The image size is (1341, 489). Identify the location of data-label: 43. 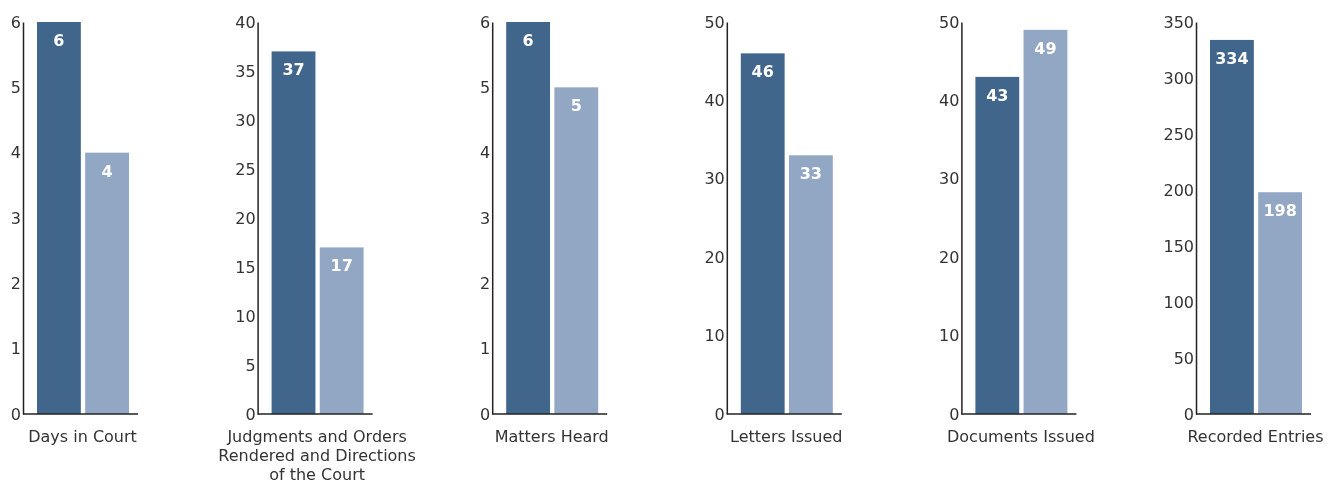
(997, 95).